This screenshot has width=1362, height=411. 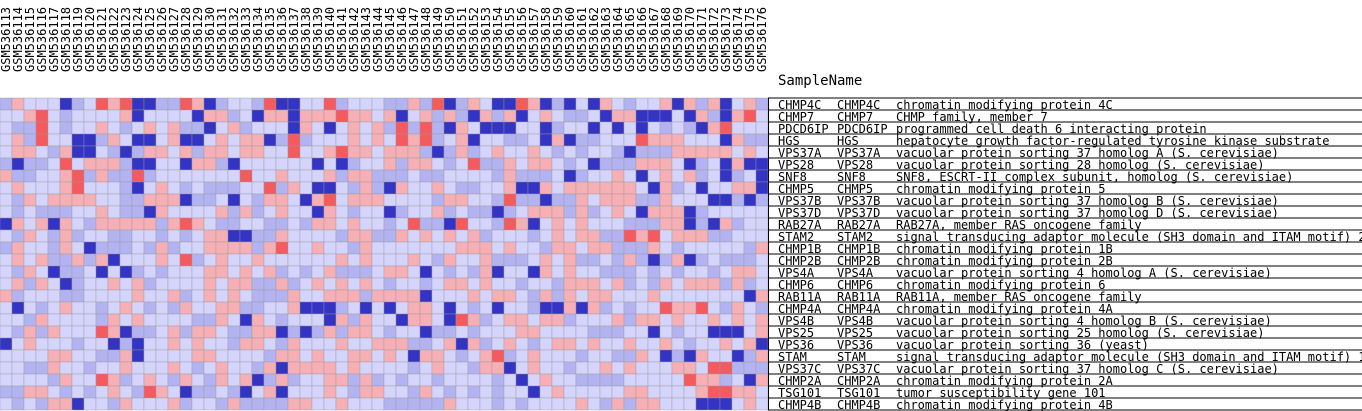 I want to click on row-description-label: chromatin modifying protein 4B, so click(x=1004, y=404).